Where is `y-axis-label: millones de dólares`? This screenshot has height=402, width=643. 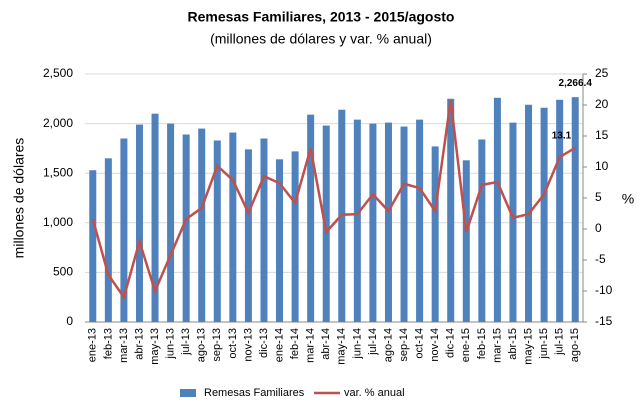 y-axis-label: millones de dólares is located at coordinates (19, 198).